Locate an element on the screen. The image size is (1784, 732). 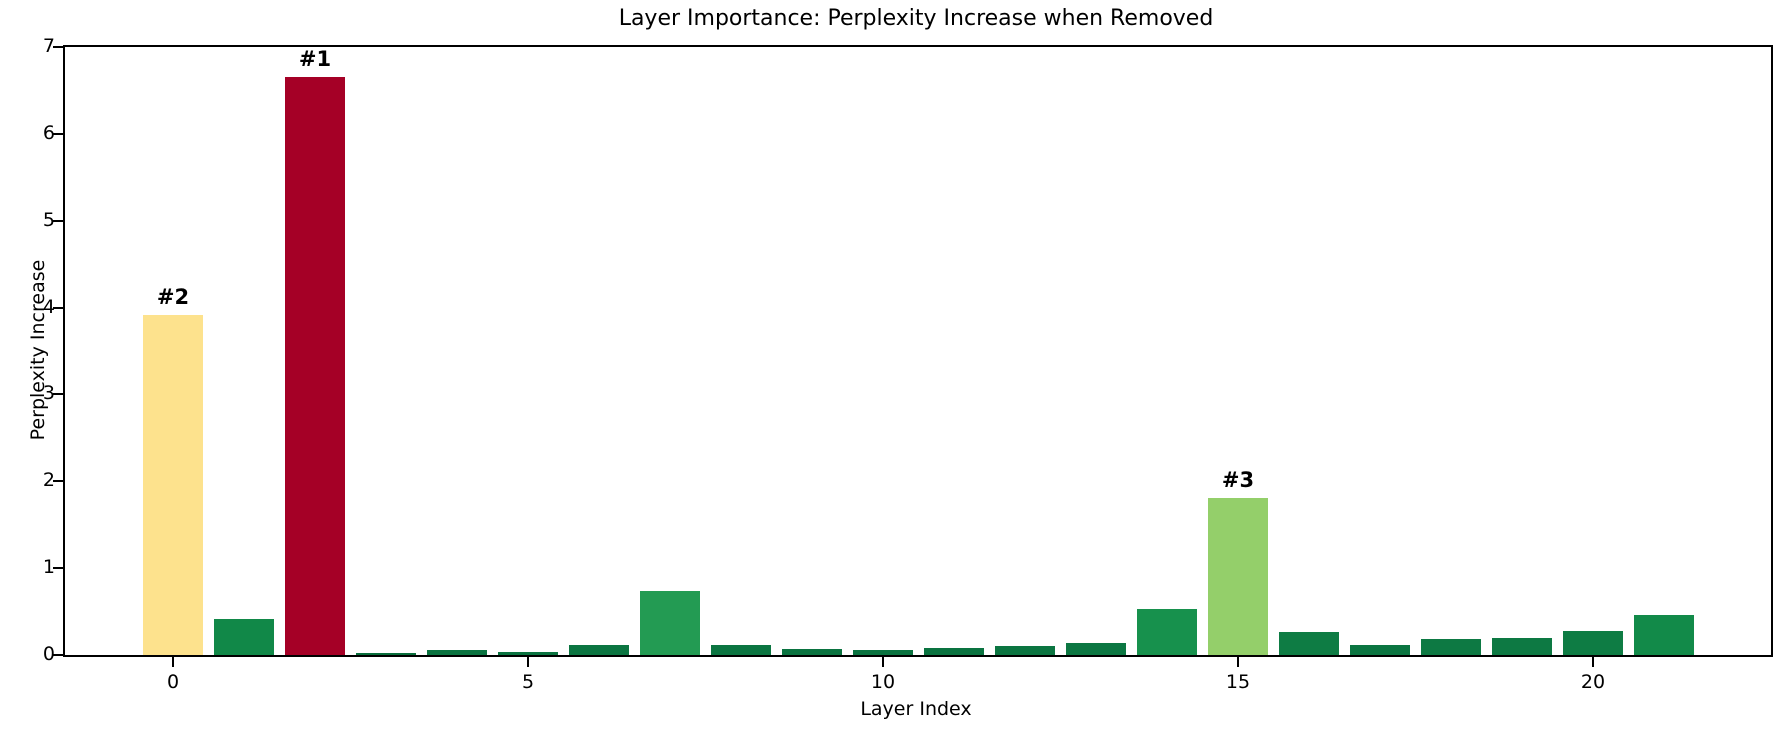
x-tick-label: 10 is located at coordinates (883, 682).